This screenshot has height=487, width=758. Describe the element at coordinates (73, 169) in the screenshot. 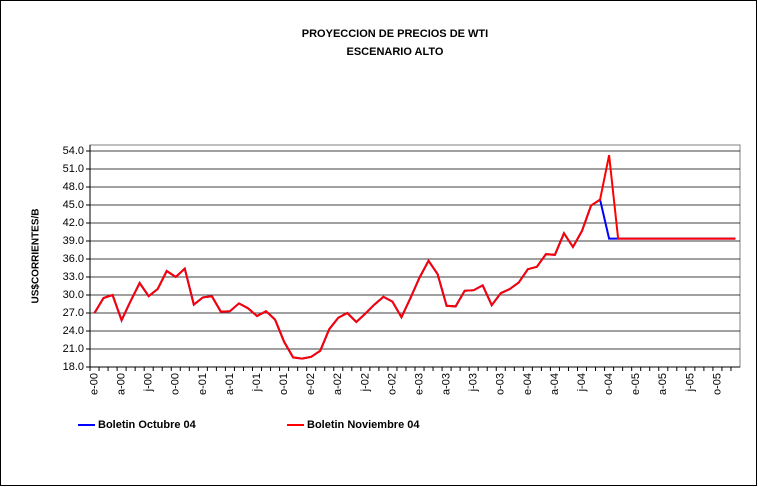

I see `y-tick-label: 51.0` at that location.